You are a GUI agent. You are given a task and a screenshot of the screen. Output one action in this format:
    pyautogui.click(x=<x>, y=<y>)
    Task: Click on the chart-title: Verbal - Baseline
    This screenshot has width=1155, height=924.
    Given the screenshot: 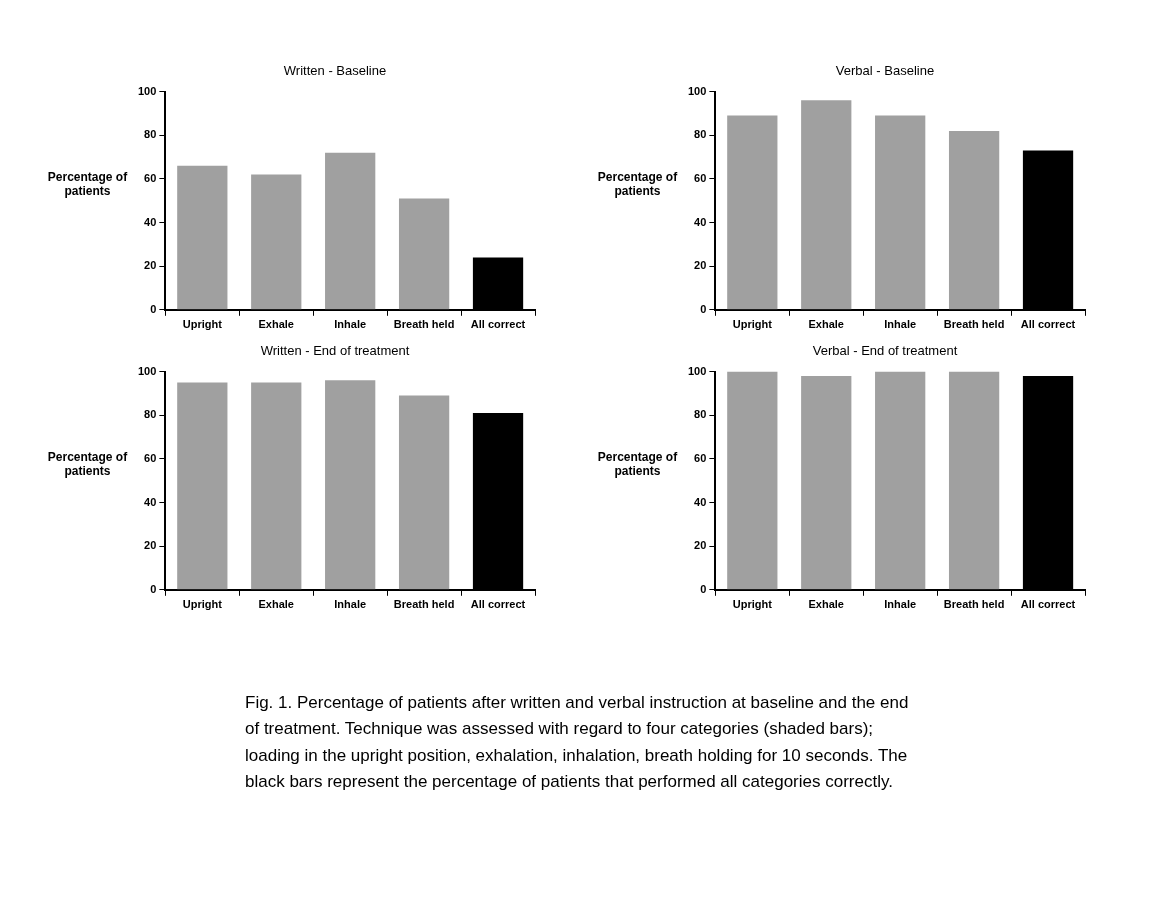 What is the action you would take?
    pyautogui.click(x=885, y=71)
    